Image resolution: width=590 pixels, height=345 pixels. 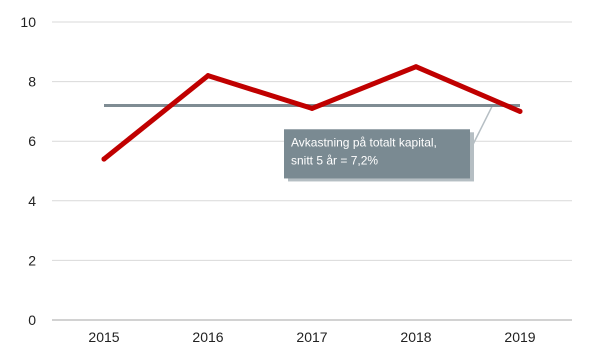 I want to click on y-axis-tick-labels: 0 2 4 6 8 10, so click(x=28, y=171).